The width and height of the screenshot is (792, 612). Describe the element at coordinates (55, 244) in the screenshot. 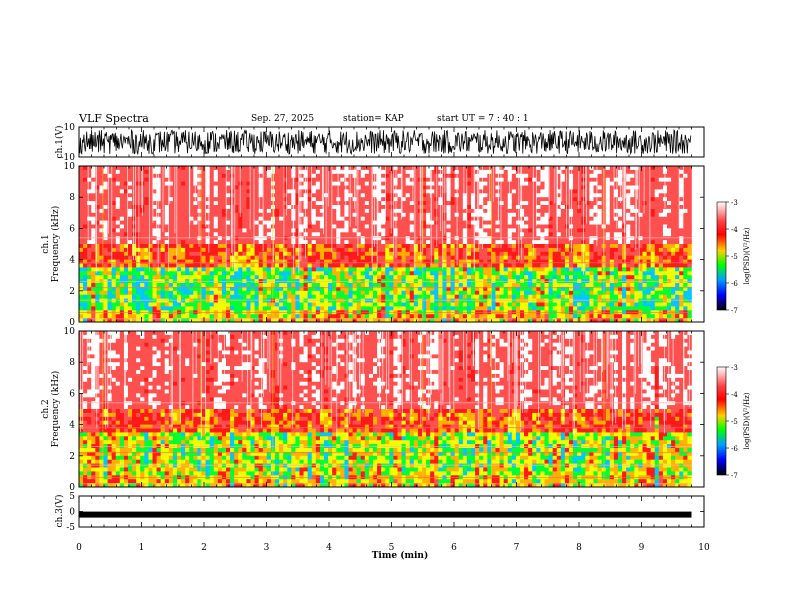

I see `ytitle-2-1: Frequency (kHz)` at that location.